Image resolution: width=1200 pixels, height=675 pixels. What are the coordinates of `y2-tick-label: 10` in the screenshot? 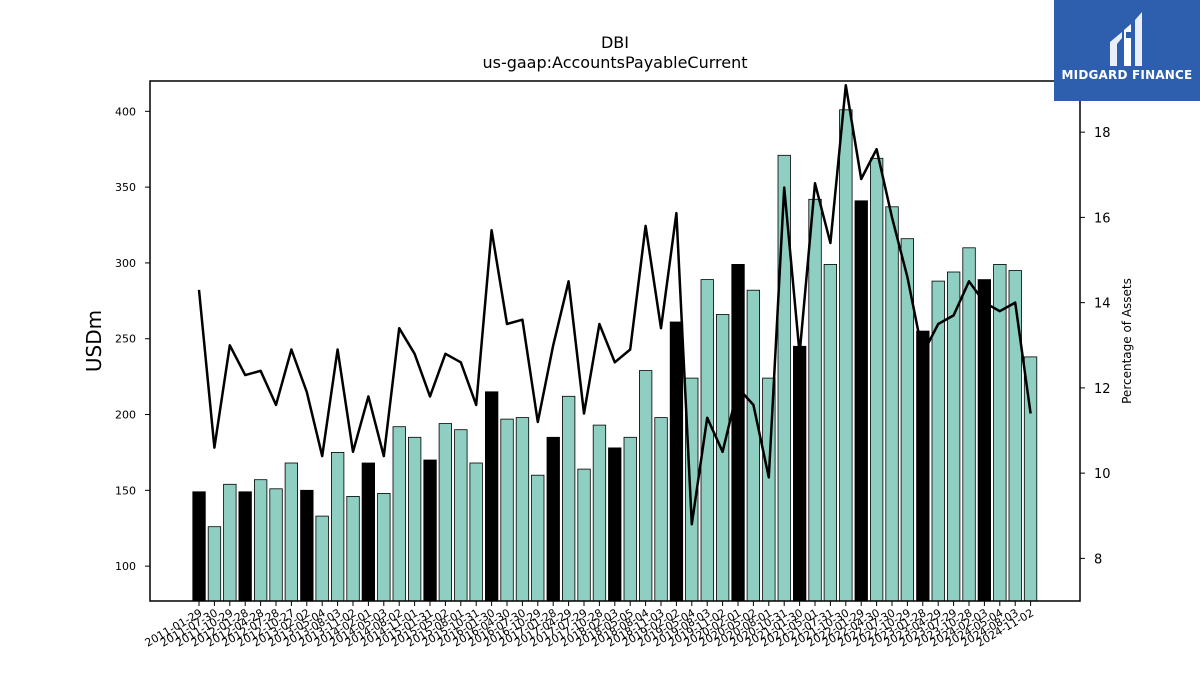 It's located at (1102, 474).